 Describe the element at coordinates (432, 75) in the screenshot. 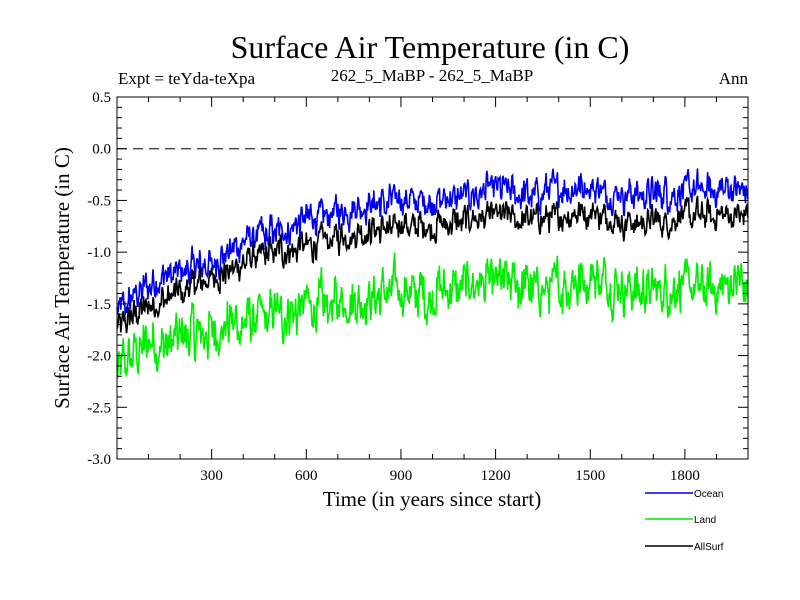

I see `chart-subtitle-center: 262_5_MaBP - 262_5_MaBP` at that location.